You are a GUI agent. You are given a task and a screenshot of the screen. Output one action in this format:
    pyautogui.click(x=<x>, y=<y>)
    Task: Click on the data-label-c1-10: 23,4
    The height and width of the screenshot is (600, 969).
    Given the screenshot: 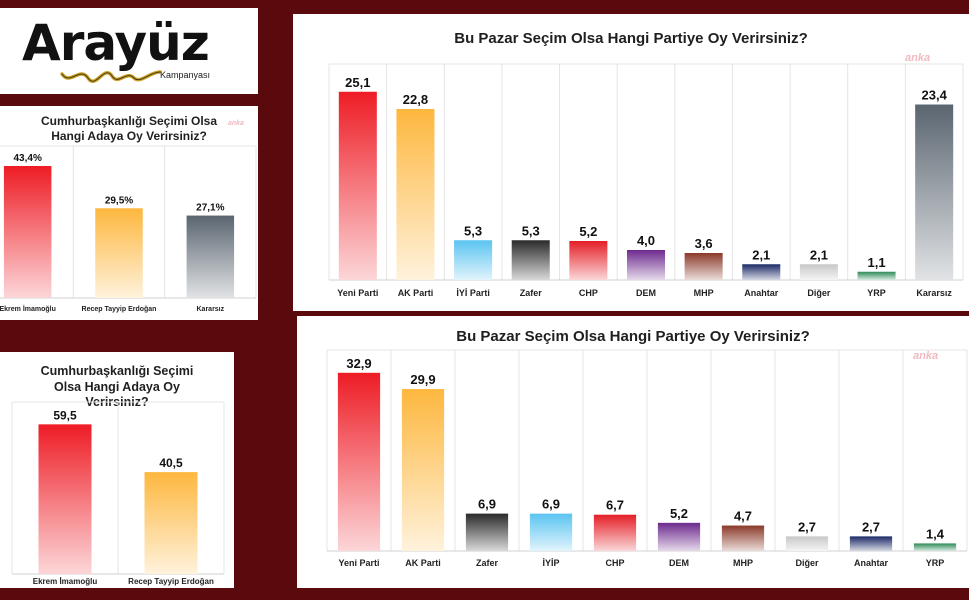 What is the action you would take?
    pyautogui.click(x=935, y=95)
    